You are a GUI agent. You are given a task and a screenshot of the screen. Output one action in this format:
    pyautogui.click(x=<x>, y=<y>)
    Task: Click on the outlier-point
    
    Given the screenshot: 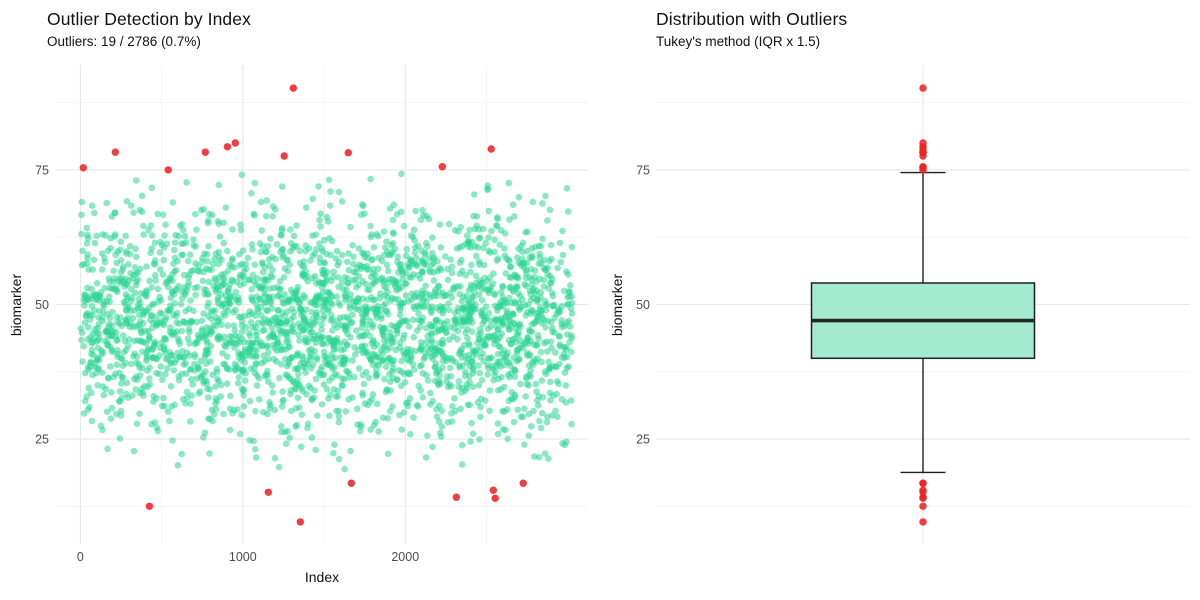 What is the action you would take?
    pyautogui.click(x=300, y=522)
    